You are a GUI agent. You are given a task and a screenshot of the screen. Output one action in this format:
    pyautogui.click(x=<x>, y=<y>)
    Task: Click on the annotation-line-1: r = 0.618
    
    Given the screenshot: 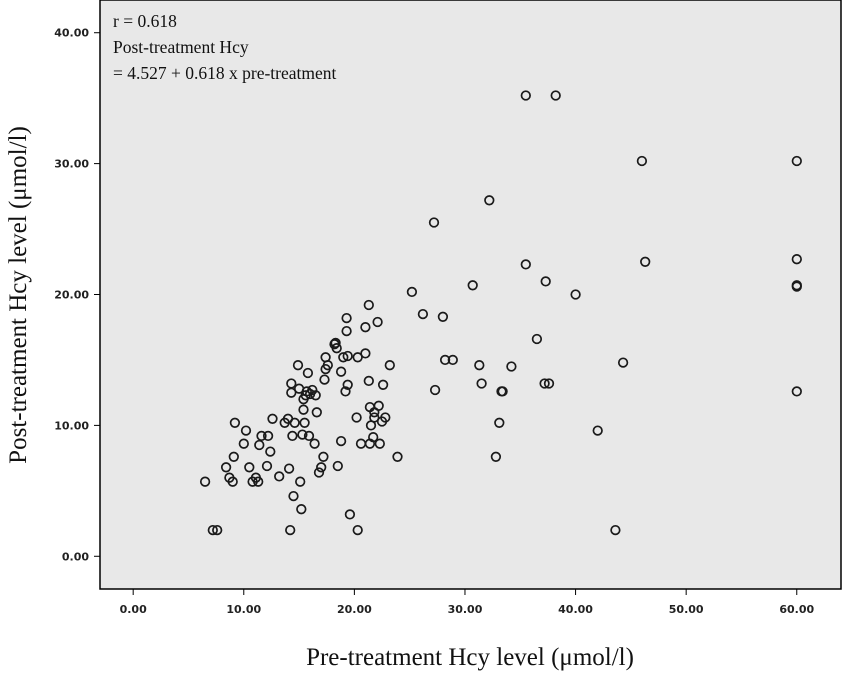 What is the action you would take?
    pyautogui.click(x=145, y=21)
    